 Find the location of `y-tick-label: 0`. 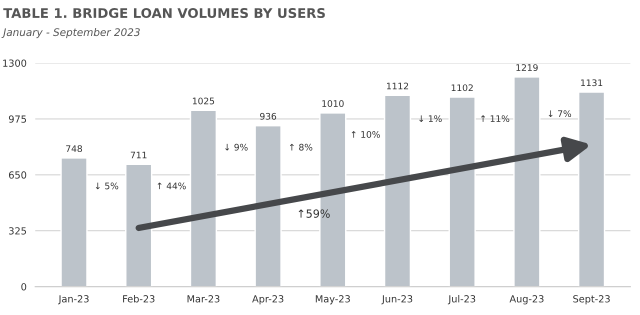

y-tick-label: 0 is located at coordinates (23, 286).